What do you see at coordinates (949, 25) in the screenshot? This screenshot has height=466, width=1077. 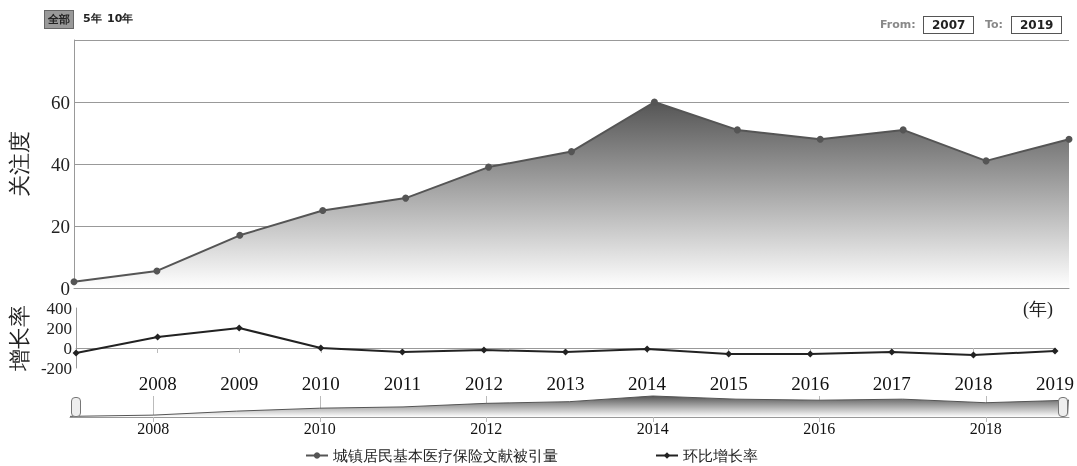 I see `text: 2007` at bounding box center [949, 25].